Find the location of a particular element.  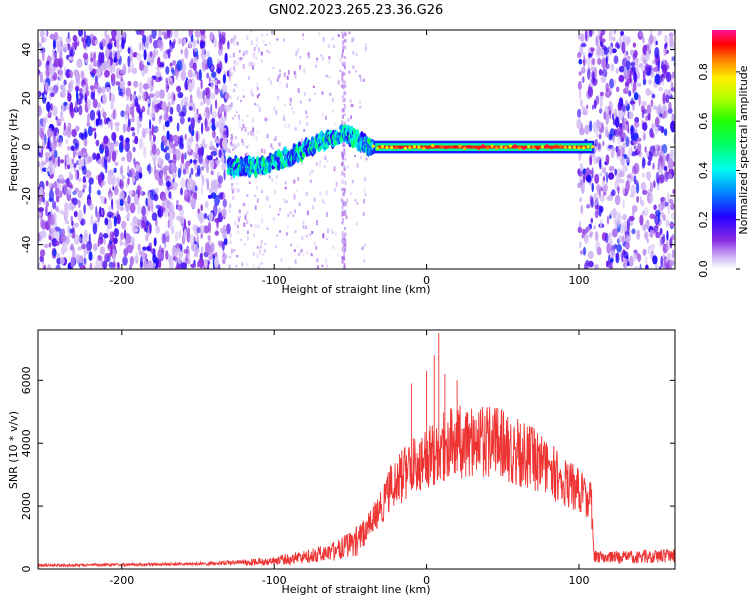

signal-blob is located at coordinates (317, 145).